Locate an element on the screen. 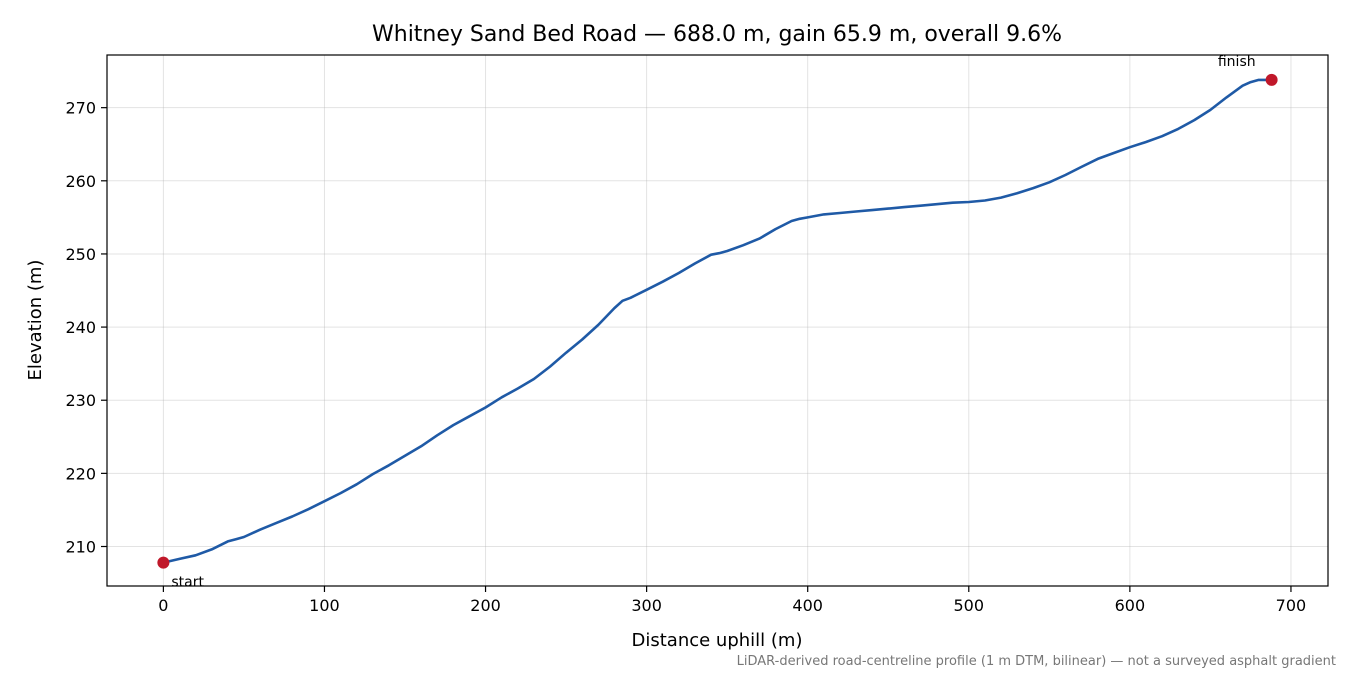 This screenshot has height=675, width=1350. y-tick-label: 260 is located at coordinates (80, 181).